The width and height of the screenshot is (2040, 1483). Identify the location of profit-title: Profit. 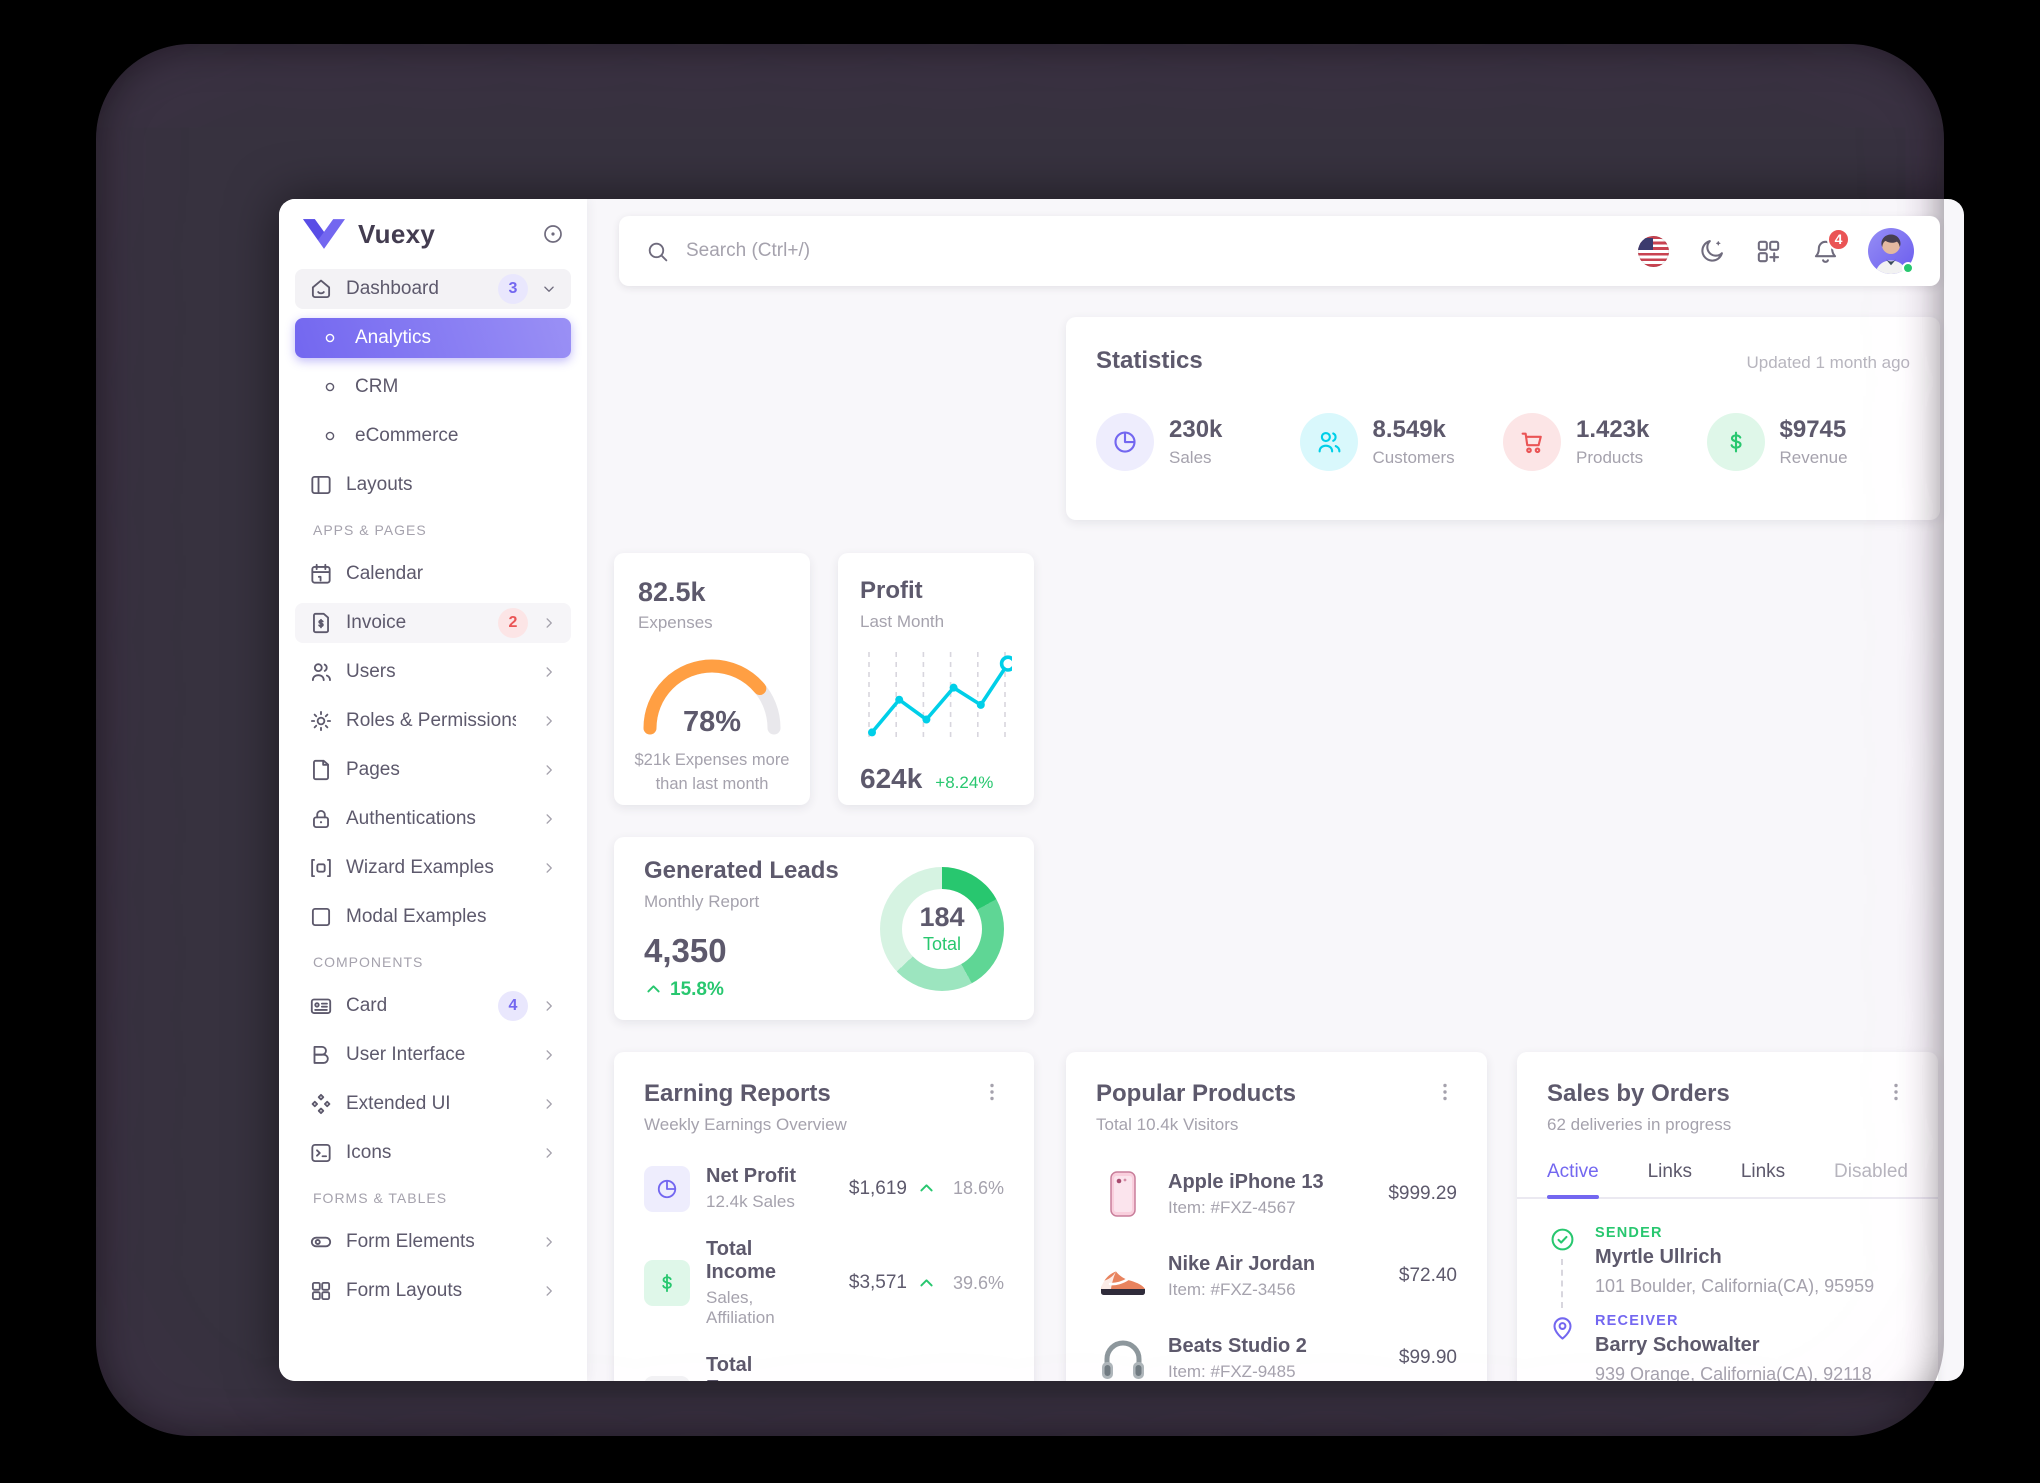
(891, 590).